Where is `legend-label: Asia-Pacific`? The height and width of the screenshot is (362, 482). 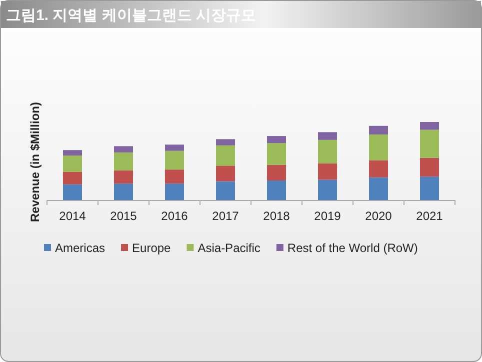
legend-label: Asia-Pacific is located at coordinates (229, 248).